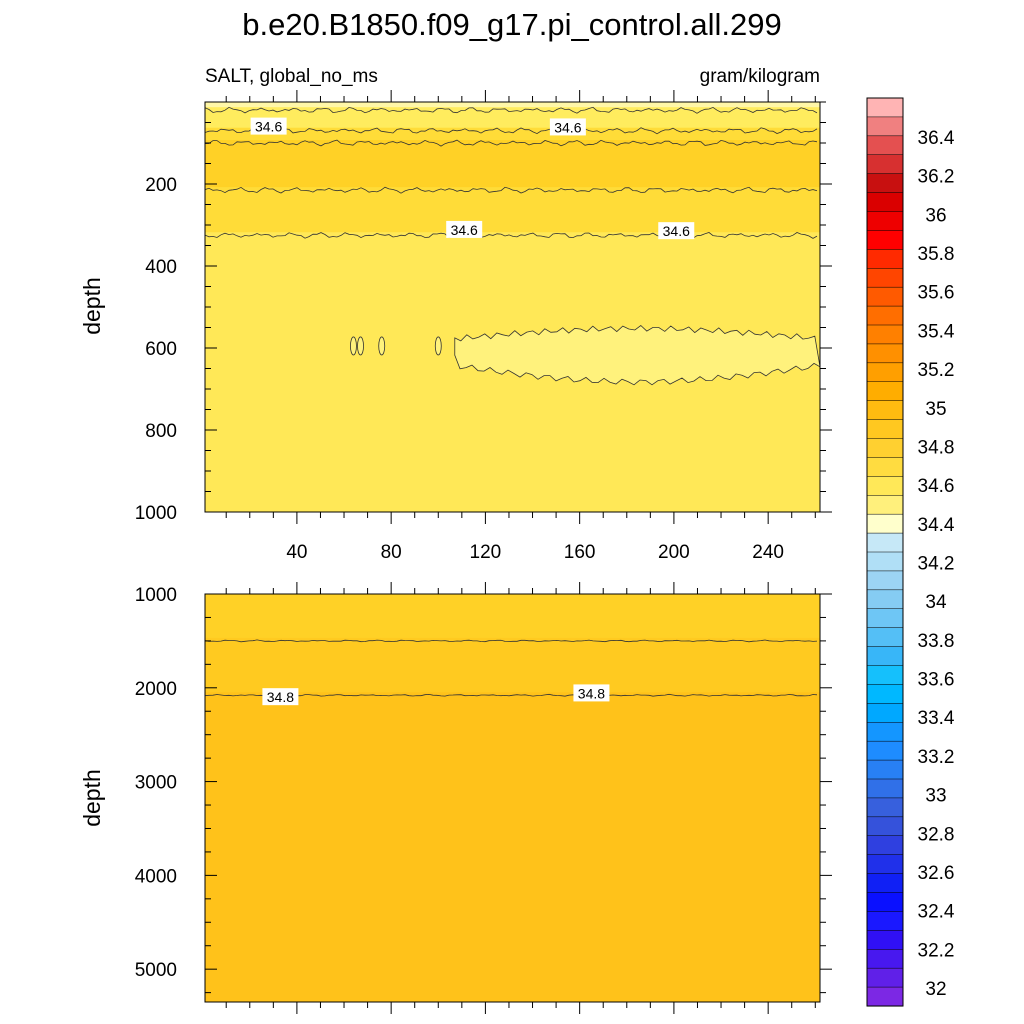 Image resolution: width=1024 pixels, height=1024 pixels. What do you see at coordinates (768, 552) in the screenshot?
I see `x-tick-label: 240` at bounding box center [768, 552].